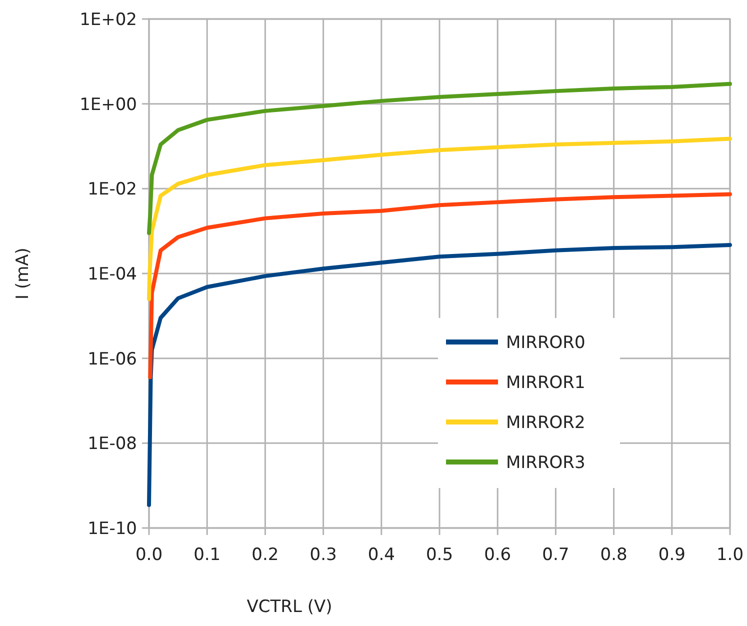 This screenshot has height=626, width=747. I want to click on x-tick-label: 0.6, so click(498, 555).